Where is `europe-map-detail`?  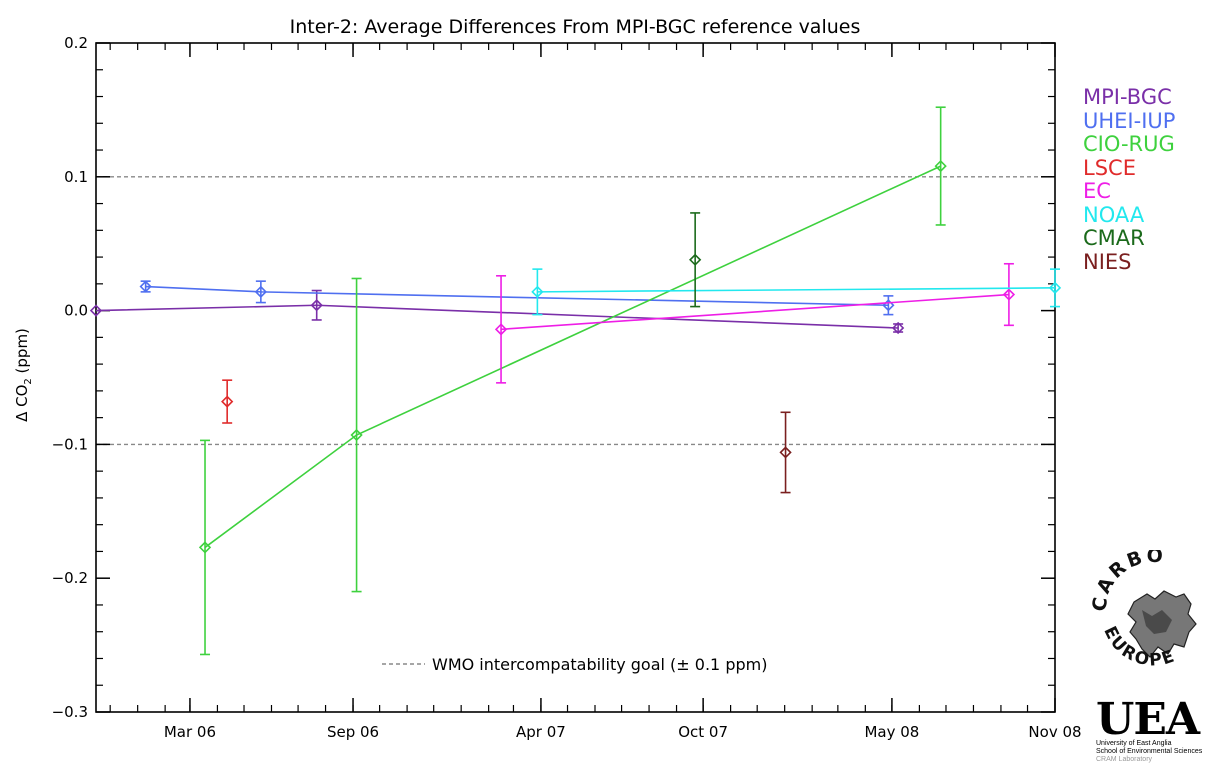 europe-map-detail is located at coordinates (1157, 622).